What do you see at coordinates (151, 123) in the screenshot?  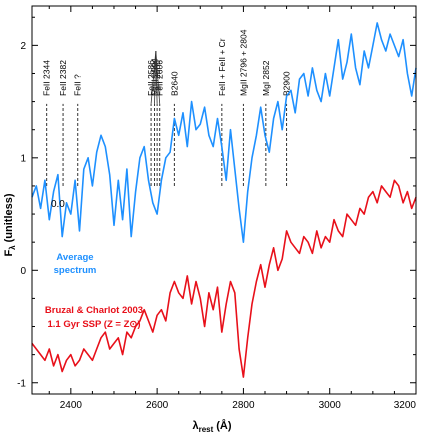 I see `line-marker: FeII 2586` at bounding box center [151, 123].